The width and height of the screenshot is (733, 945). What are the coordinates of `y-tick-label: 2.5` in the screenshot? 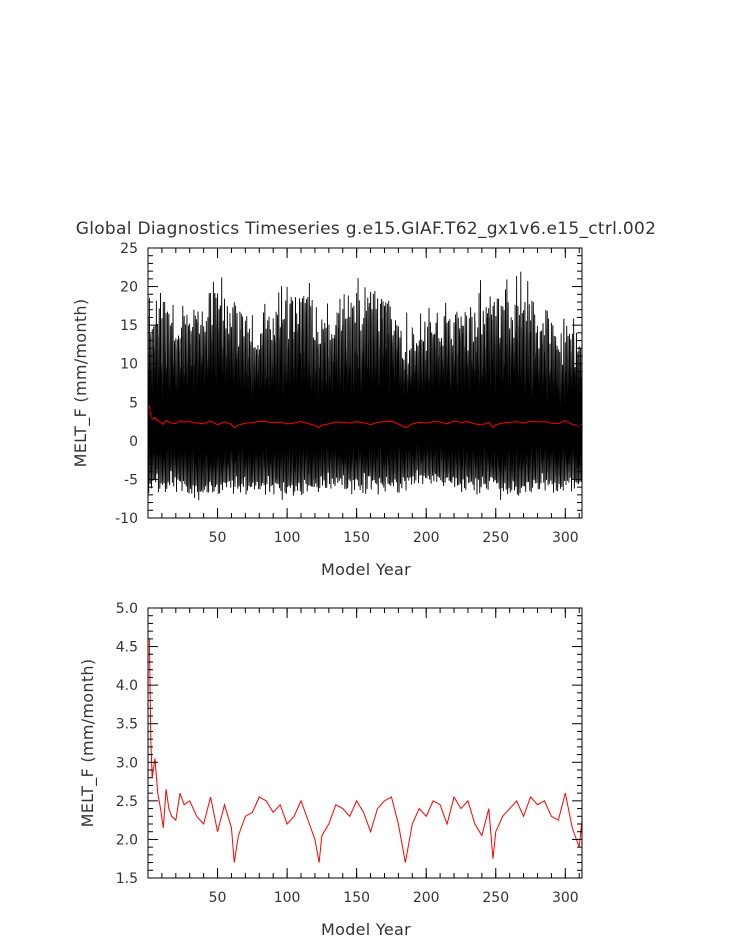 It's located at (127, 802).